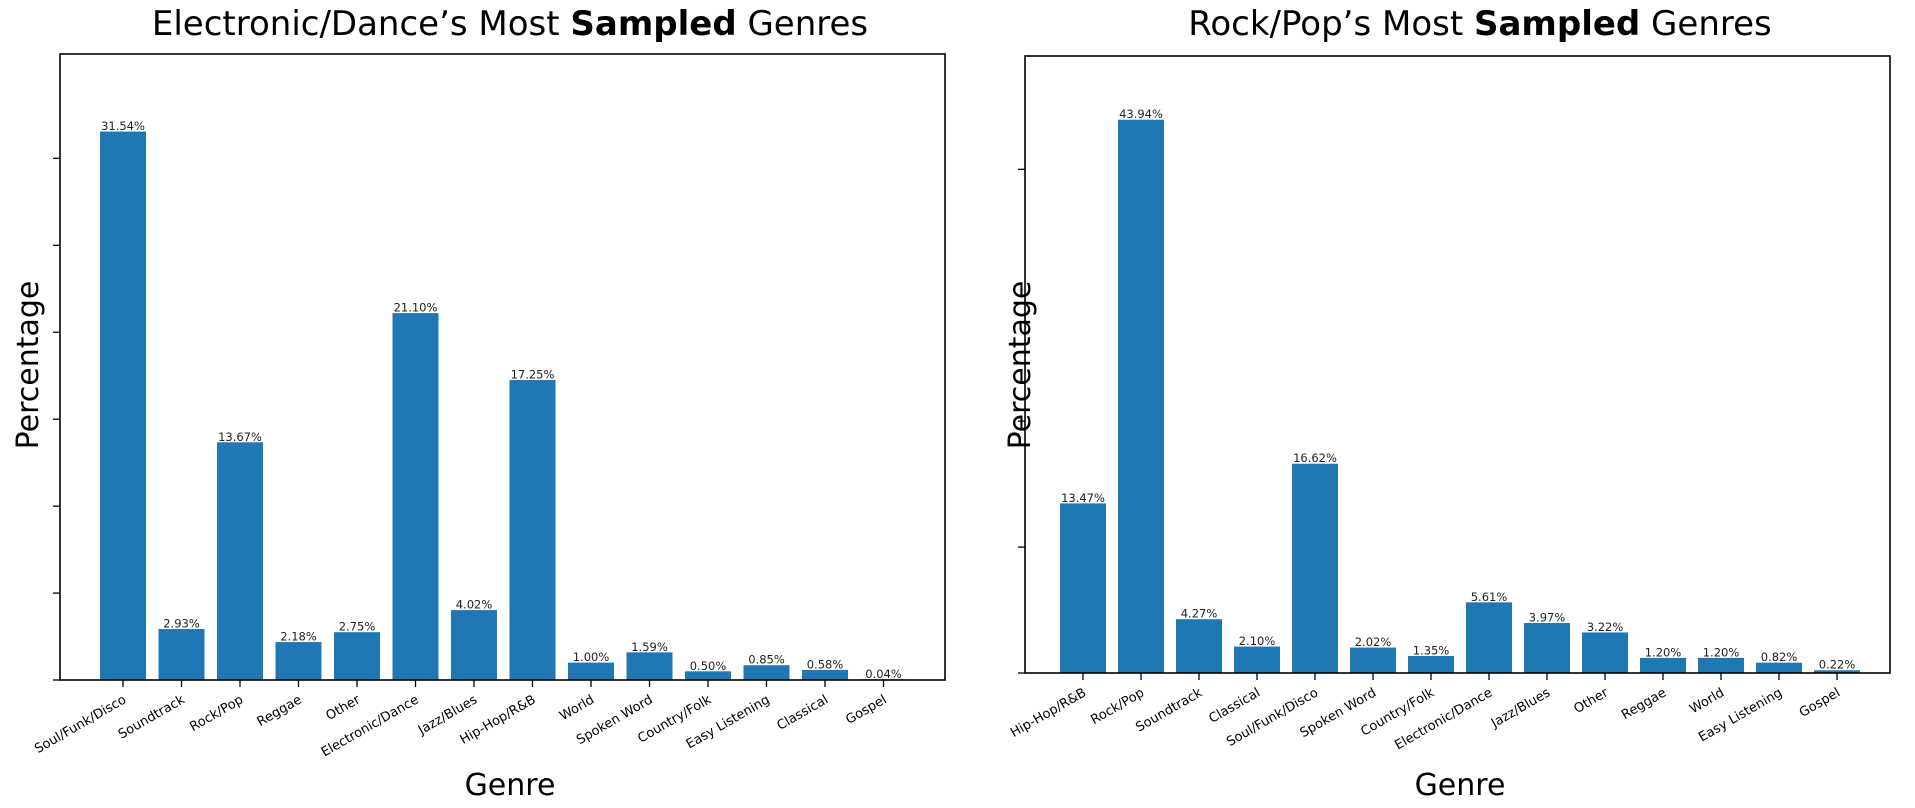 The height and width of the screenshot is (808, 1915). What do you see at coordinates (240, 437) in the screenshot?
I see `bar-data-label: 13.67%` at bounding box center [240, 437].